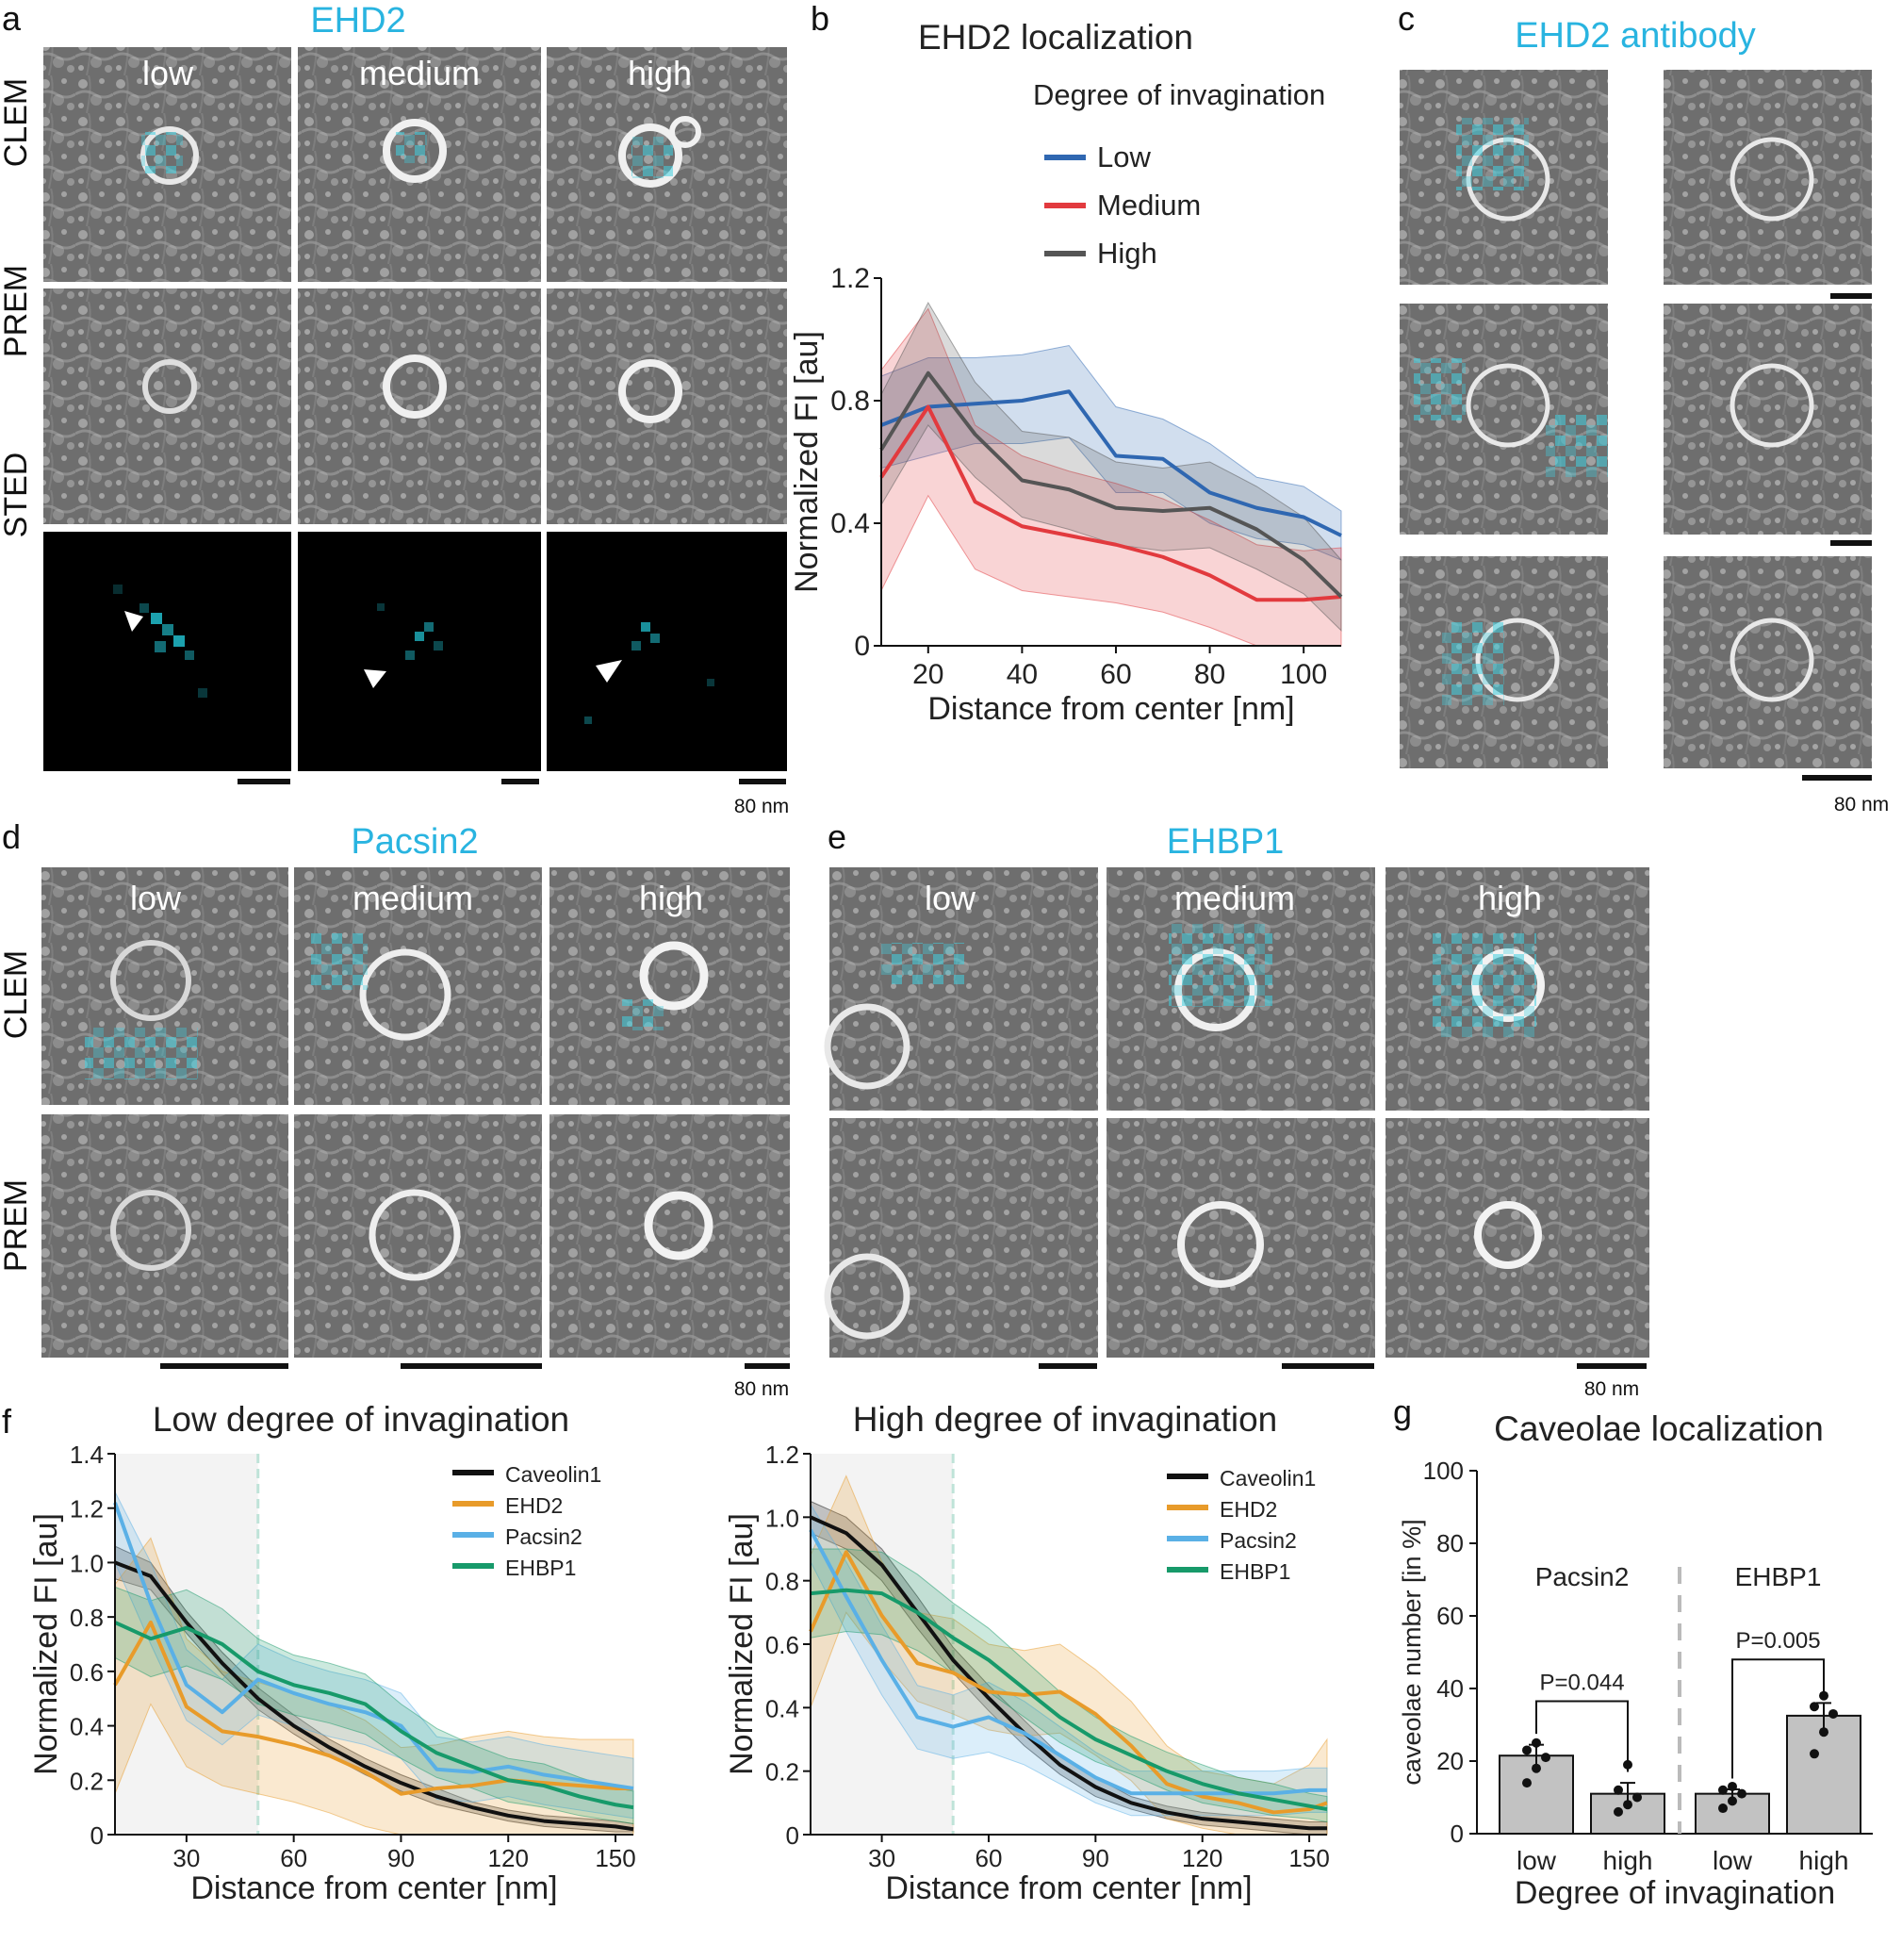  I want to click on y-tick-label: 100, so click(1444, 1471).